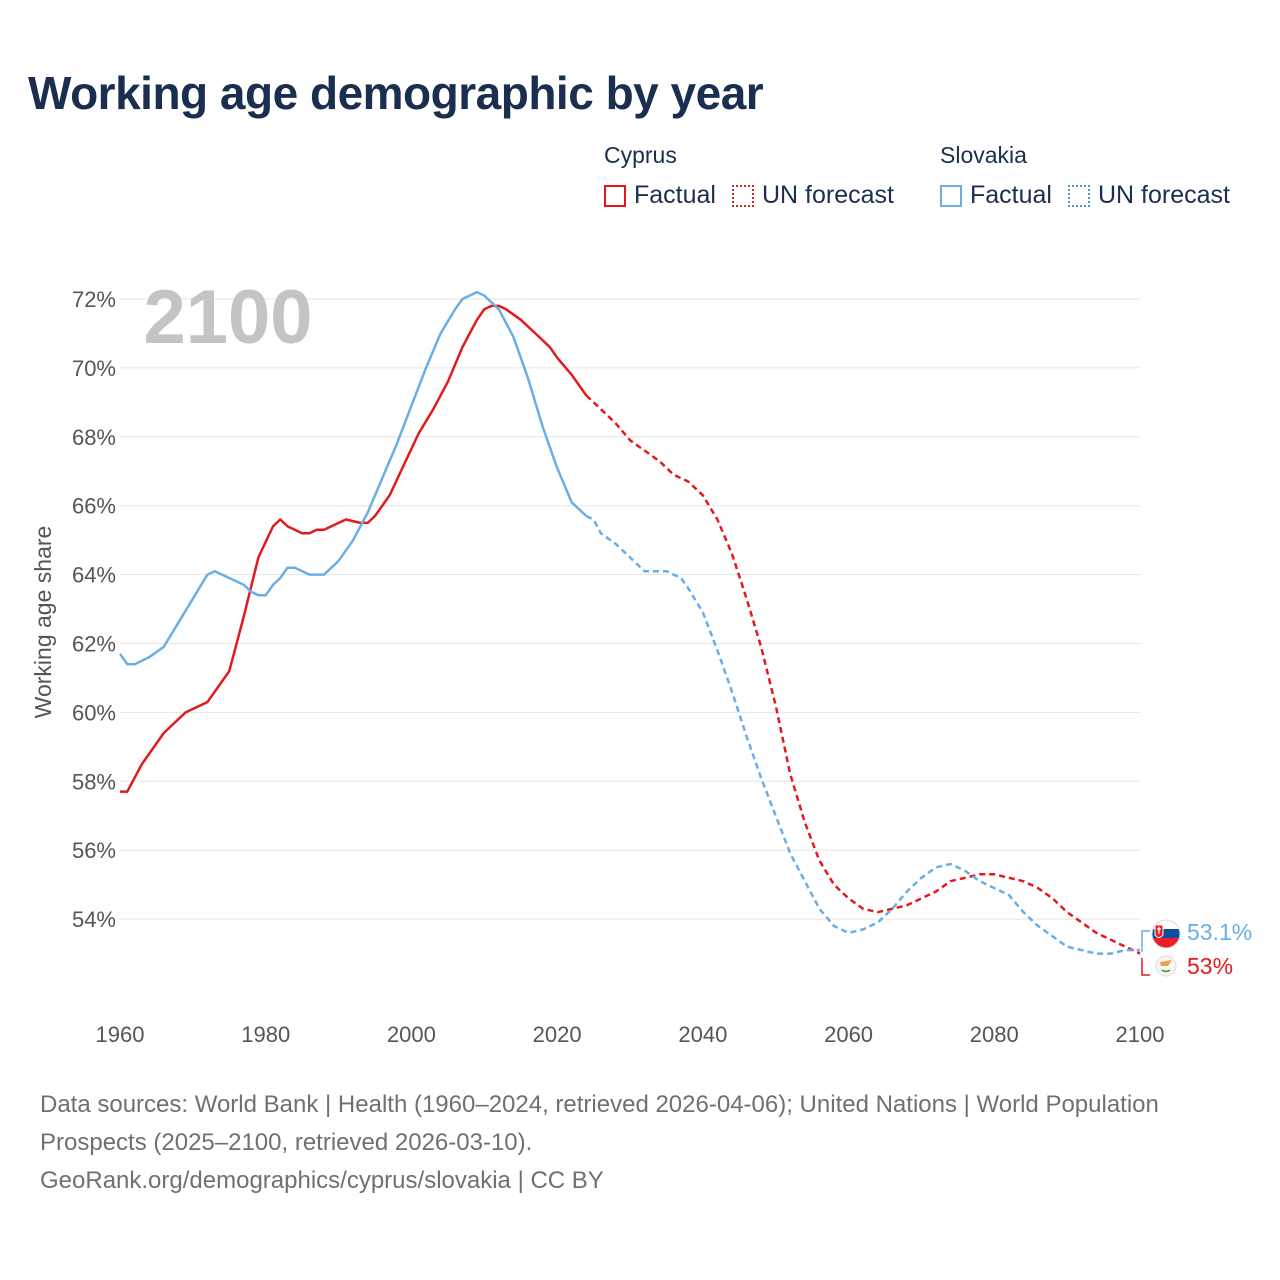 The image size is (1280, 1280). What do you see at coordinates (1210, 966) in the screenshot?
I see `cyprus-end-label: 53%` at bounding box center [1210, 966].